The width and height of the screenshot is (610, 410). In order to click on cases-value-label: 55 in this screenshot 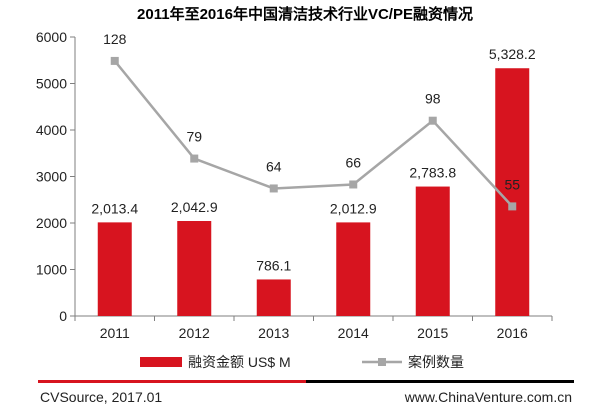, I will do `click(512, 184)`.